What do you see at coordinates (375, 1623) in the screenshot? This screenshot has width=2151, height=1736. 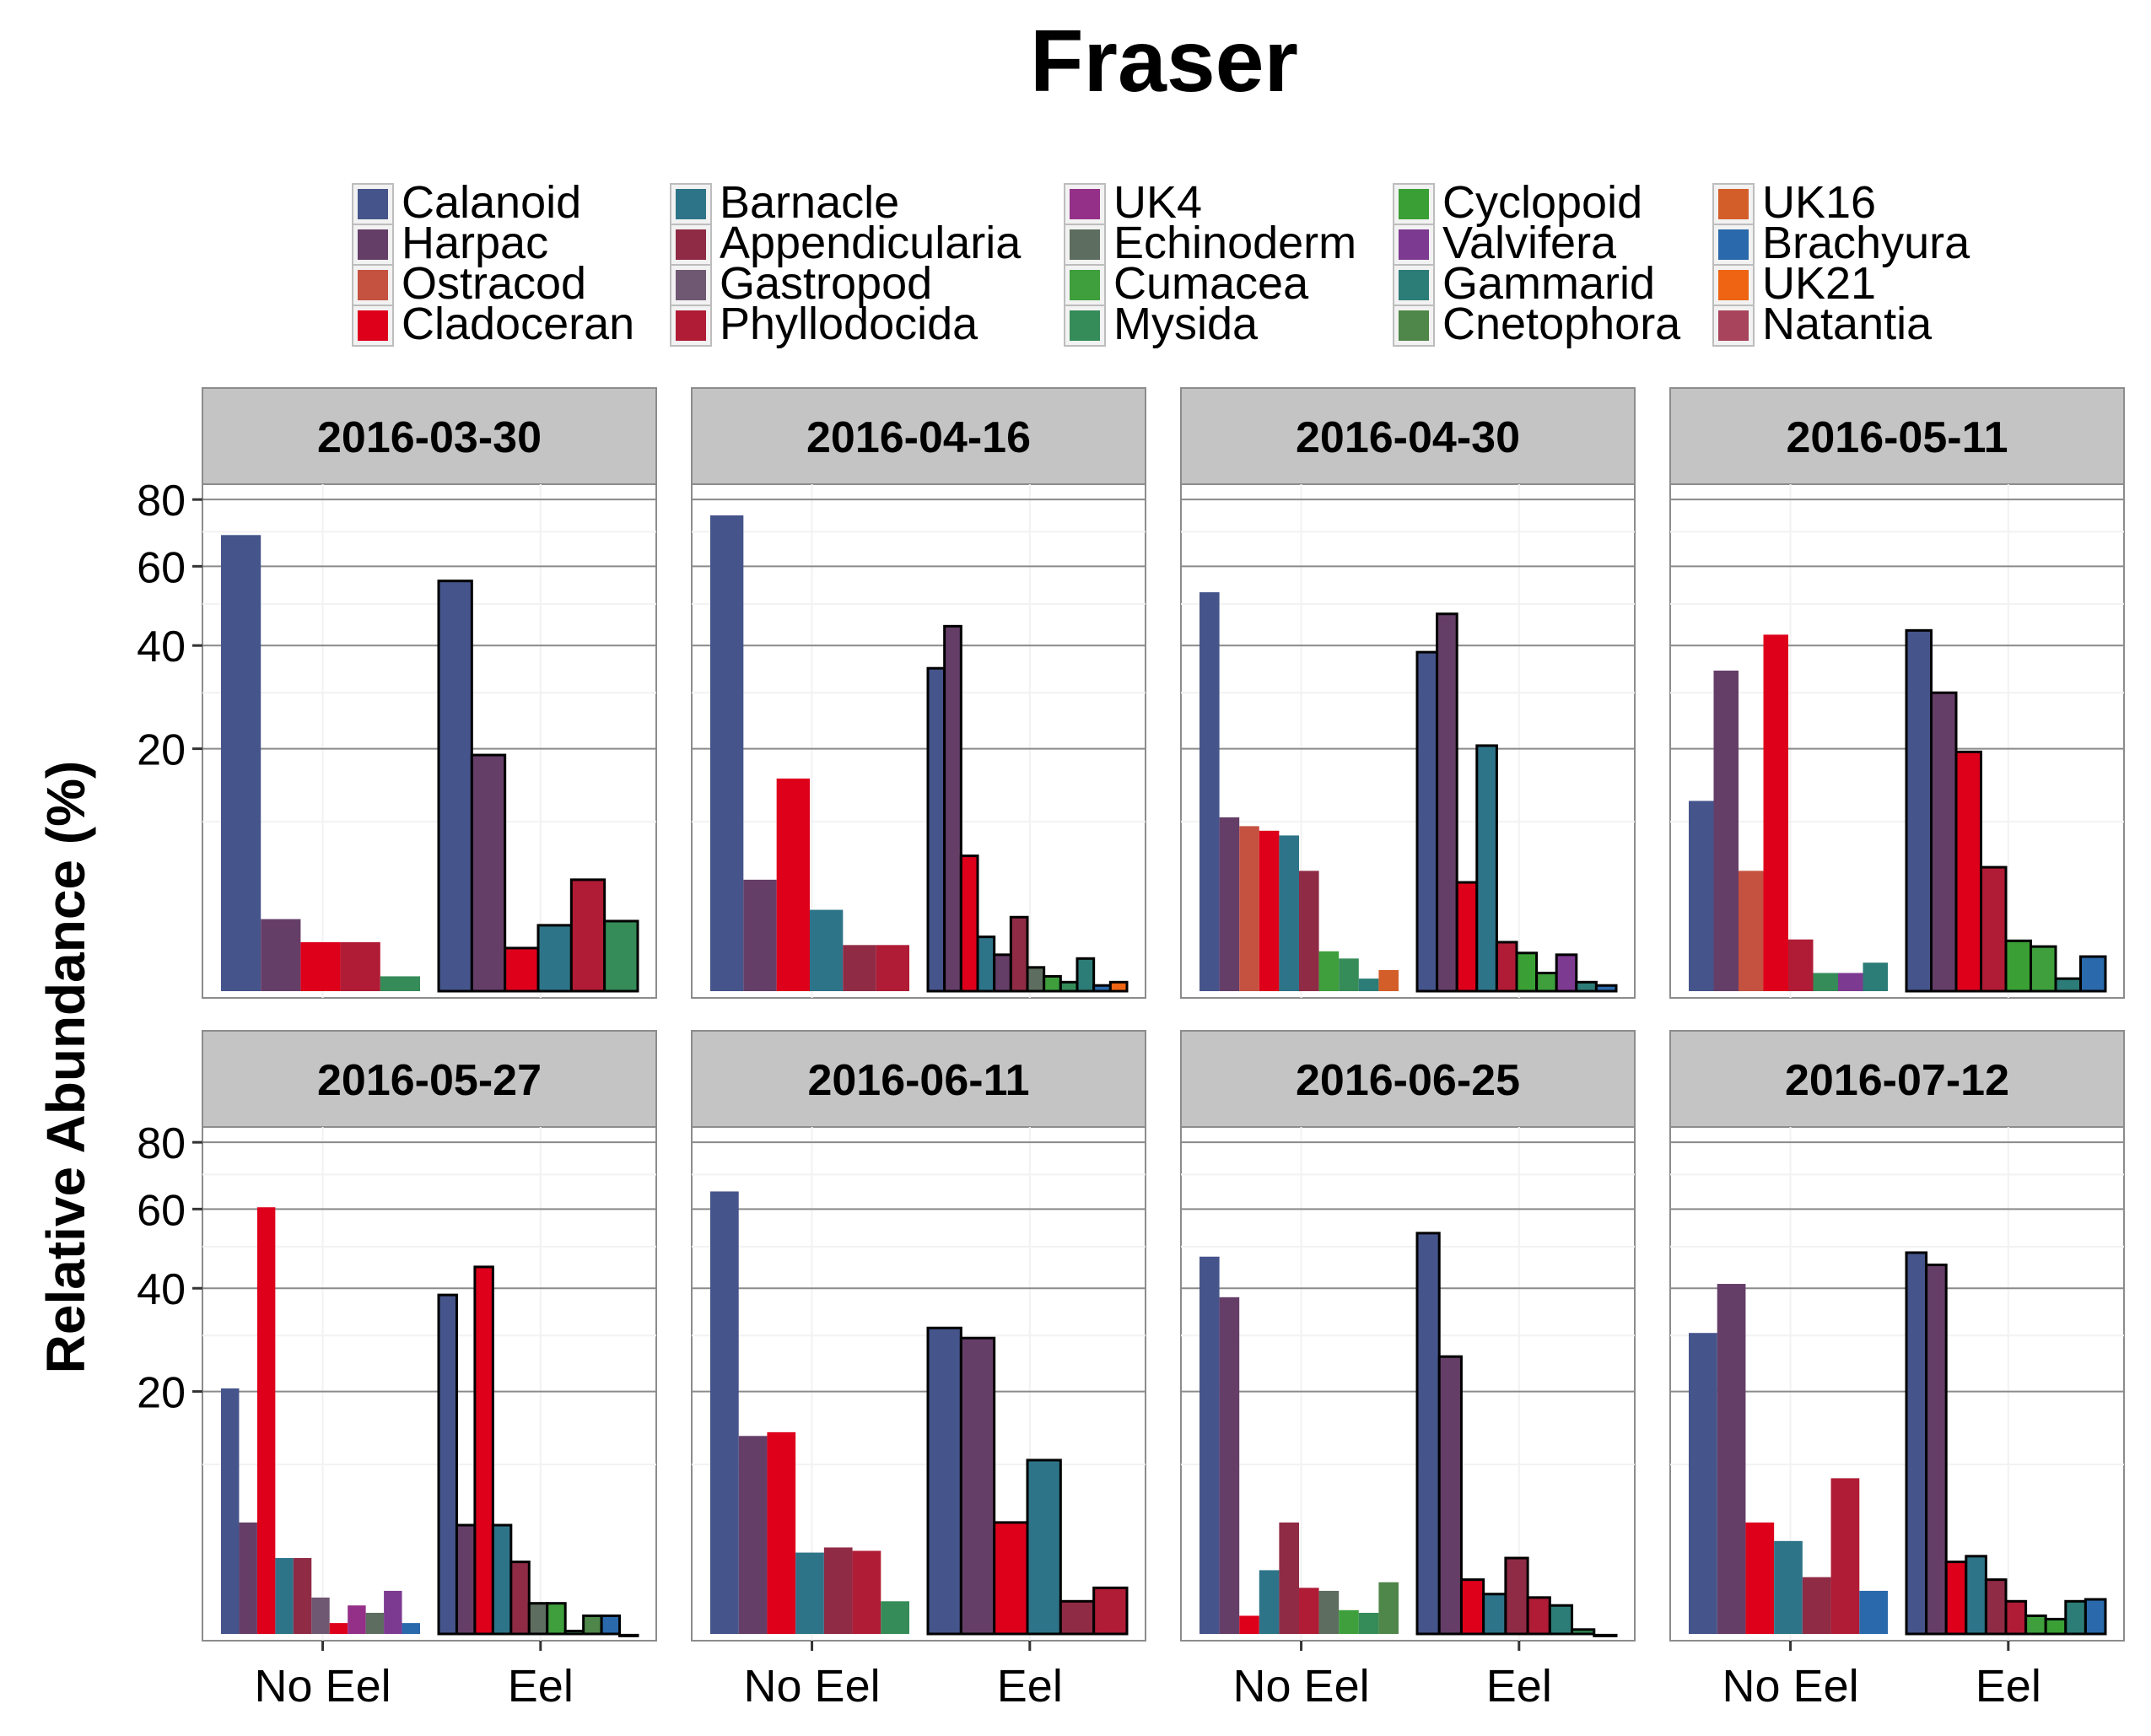 I see `bar-no-eel-echinoderm` at bounding box center [375, 1623].